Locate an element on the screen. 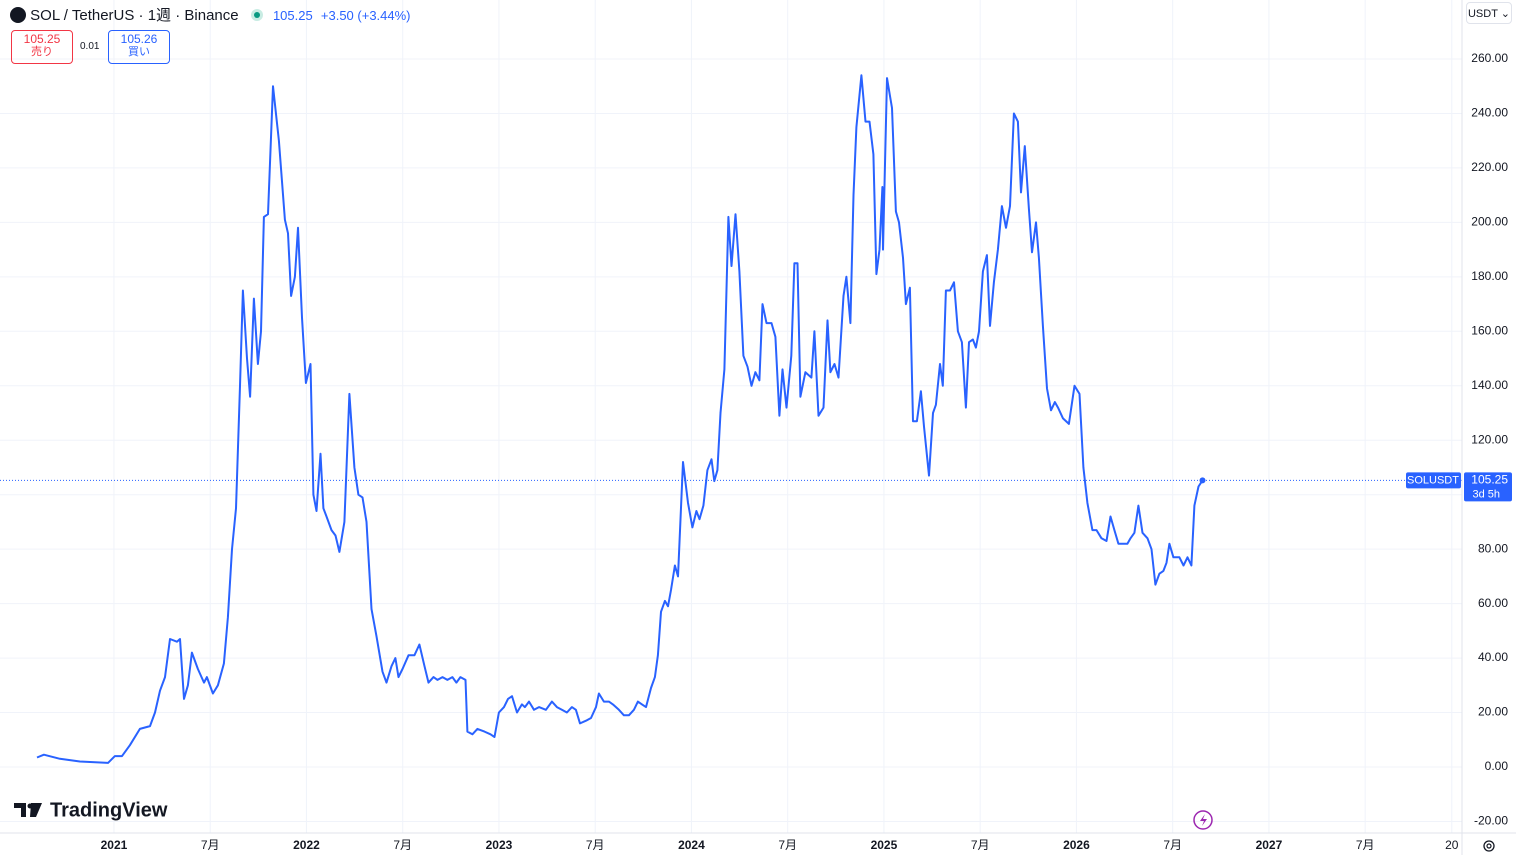  x-tick-label: 20 is located at coordinates (1452, 845).